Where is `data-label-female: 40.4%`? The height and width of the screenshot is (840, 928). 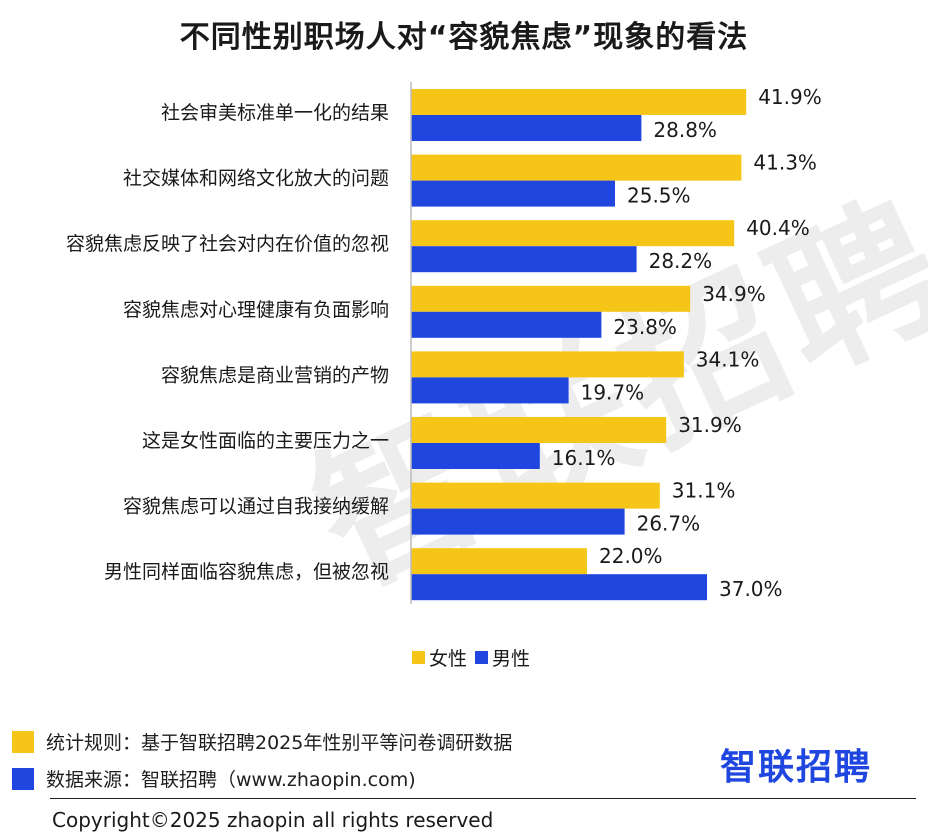 data-label-female: 40.4% is located at coordinates (778, 228).